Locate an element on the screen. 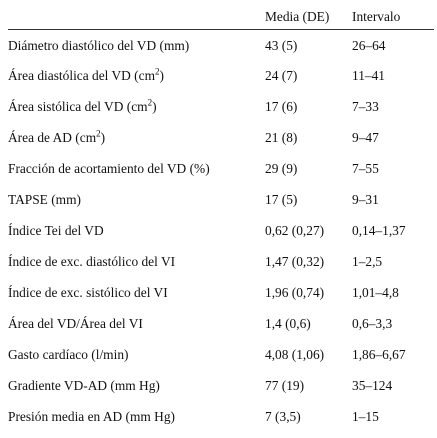 The image size is (437, 438). row-label-text: Área diastólica del VD (cm is located at coordinates (81, 76).